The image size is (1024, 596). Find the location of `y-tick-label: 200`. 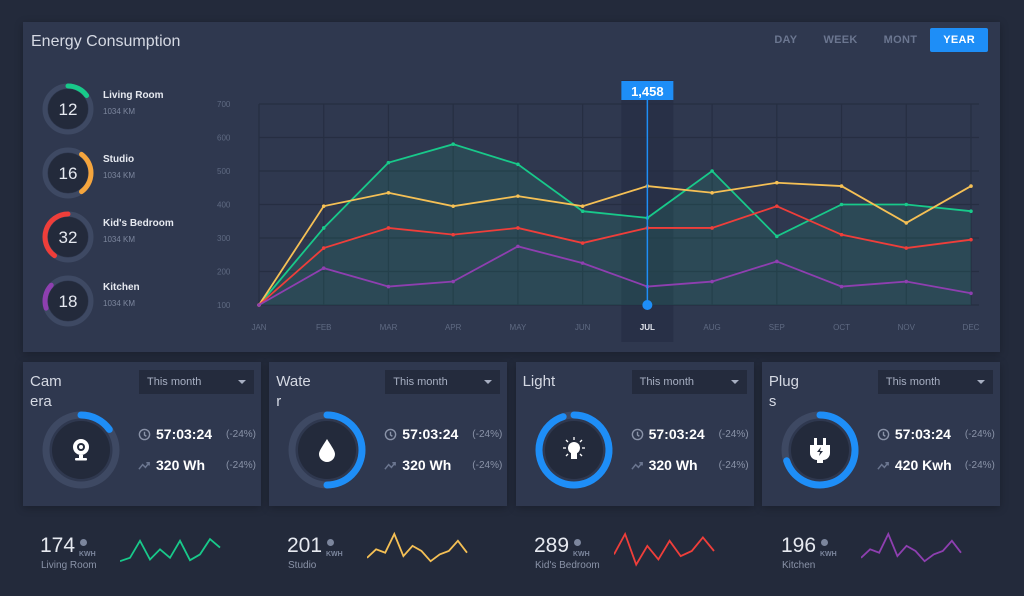

y-tick-label: 200 is located at coordinates (224, 272).